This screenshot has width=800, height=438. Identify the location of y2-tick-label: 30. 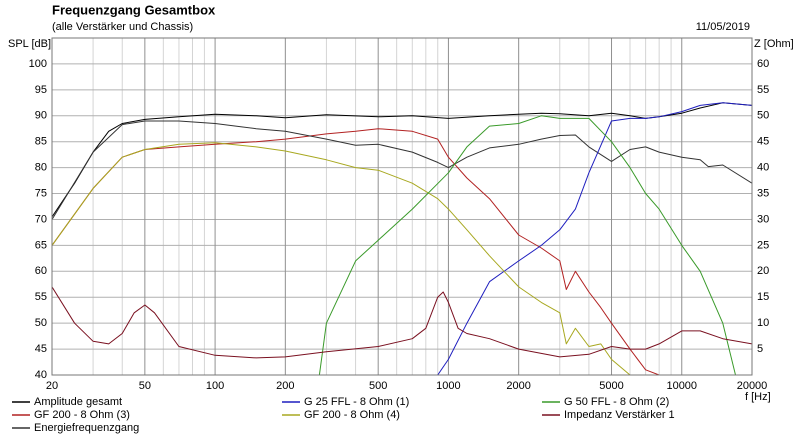
(763, 219).